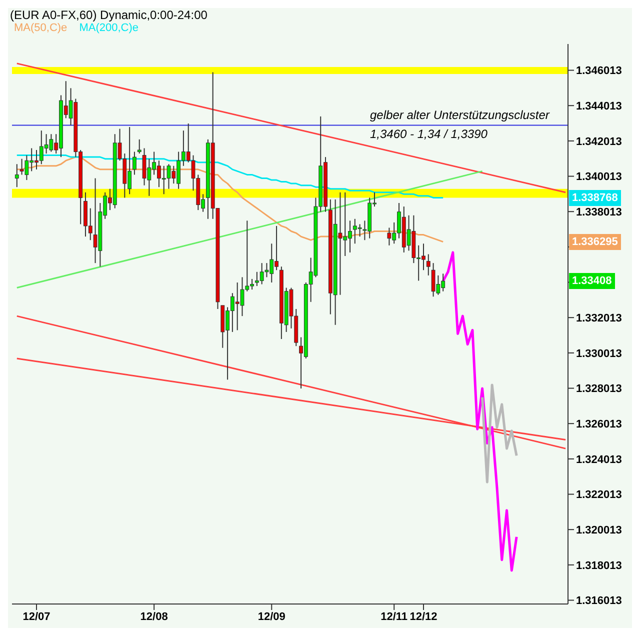  I want to click on y-tick-label: 1.316013, so click(599, 601).